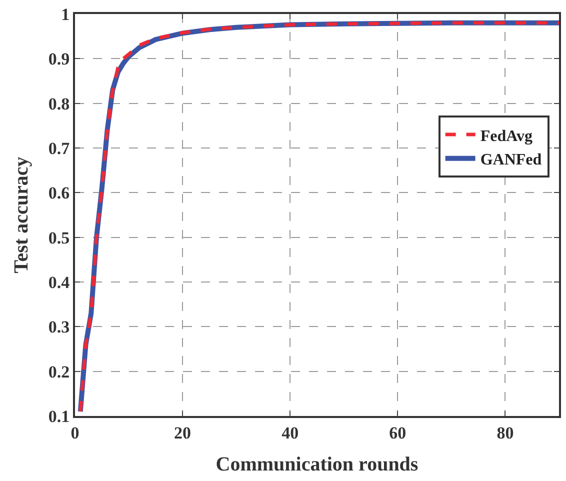 This screenshot has height=481, width=566. Describe the element at coordinates (505, 432) in the screenshot. I see `x-tick-label: 80` at that location.